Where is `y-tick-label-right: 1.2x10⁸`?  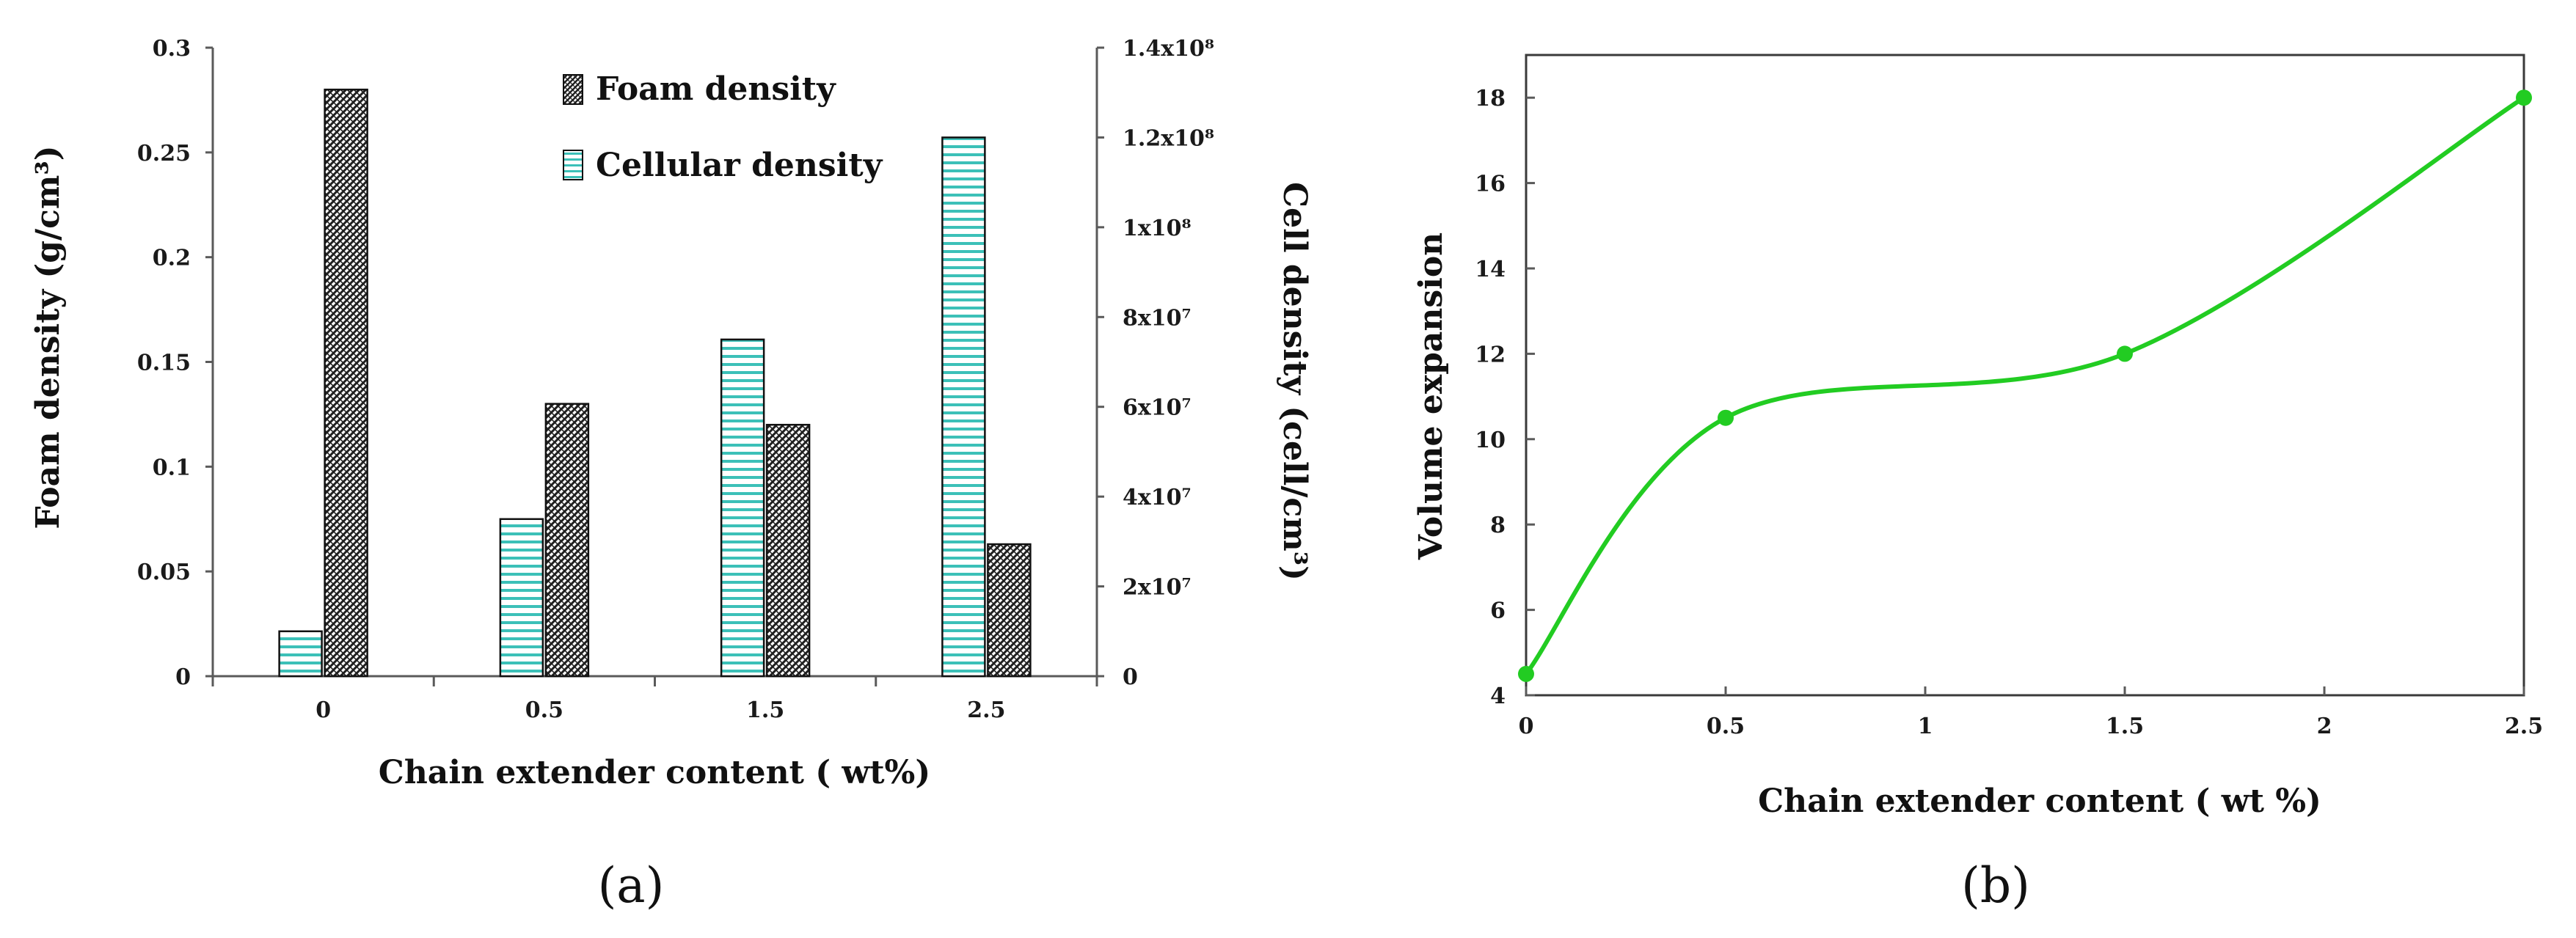
y-tick-label-right: 1.2x10⁸ is located at coordinates (1169, 138).